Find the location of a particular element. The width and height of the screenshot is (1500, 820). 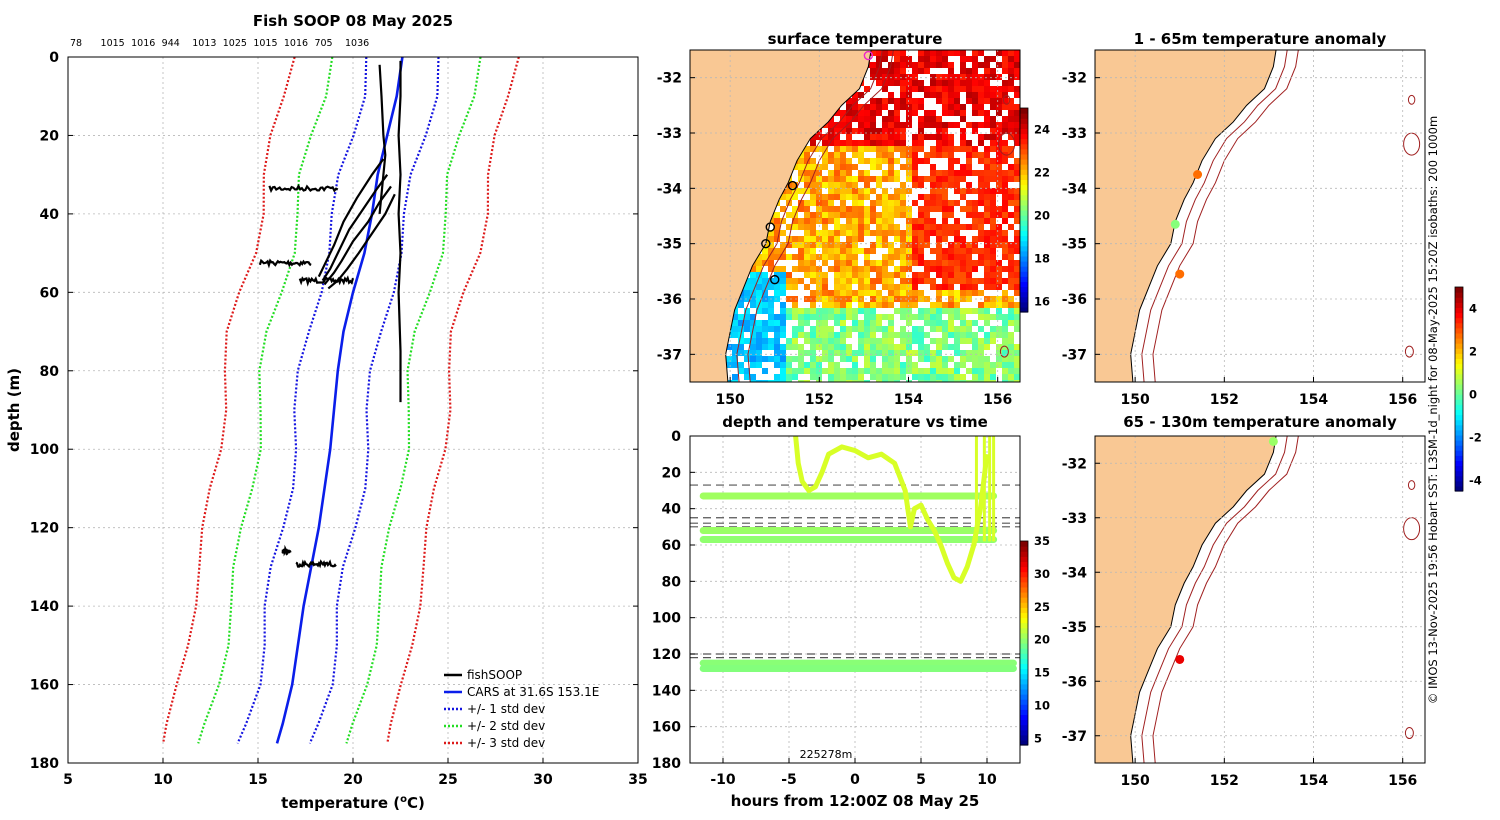

fishsoop-cluster is located at coordinates (285, 263).